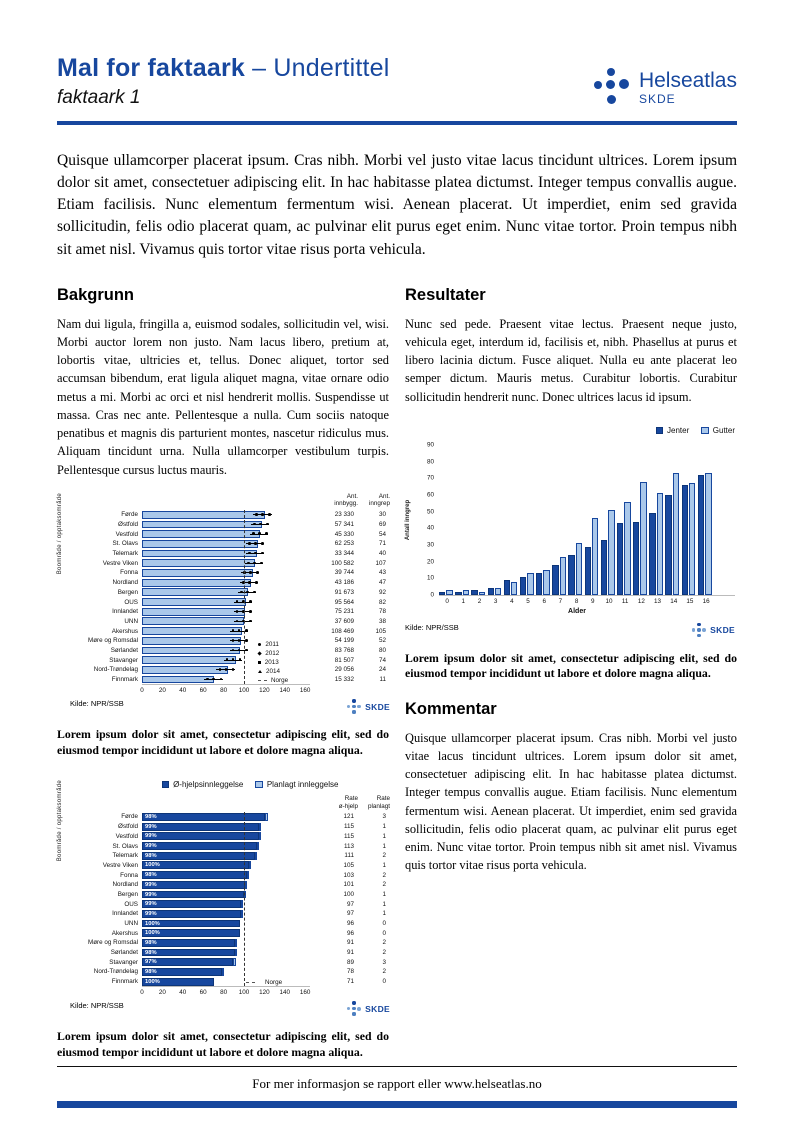 Image resolution: width=794 pixels, height=1123 pixels. I want to click on value-innbygg: 57 341, so click(344, 525).